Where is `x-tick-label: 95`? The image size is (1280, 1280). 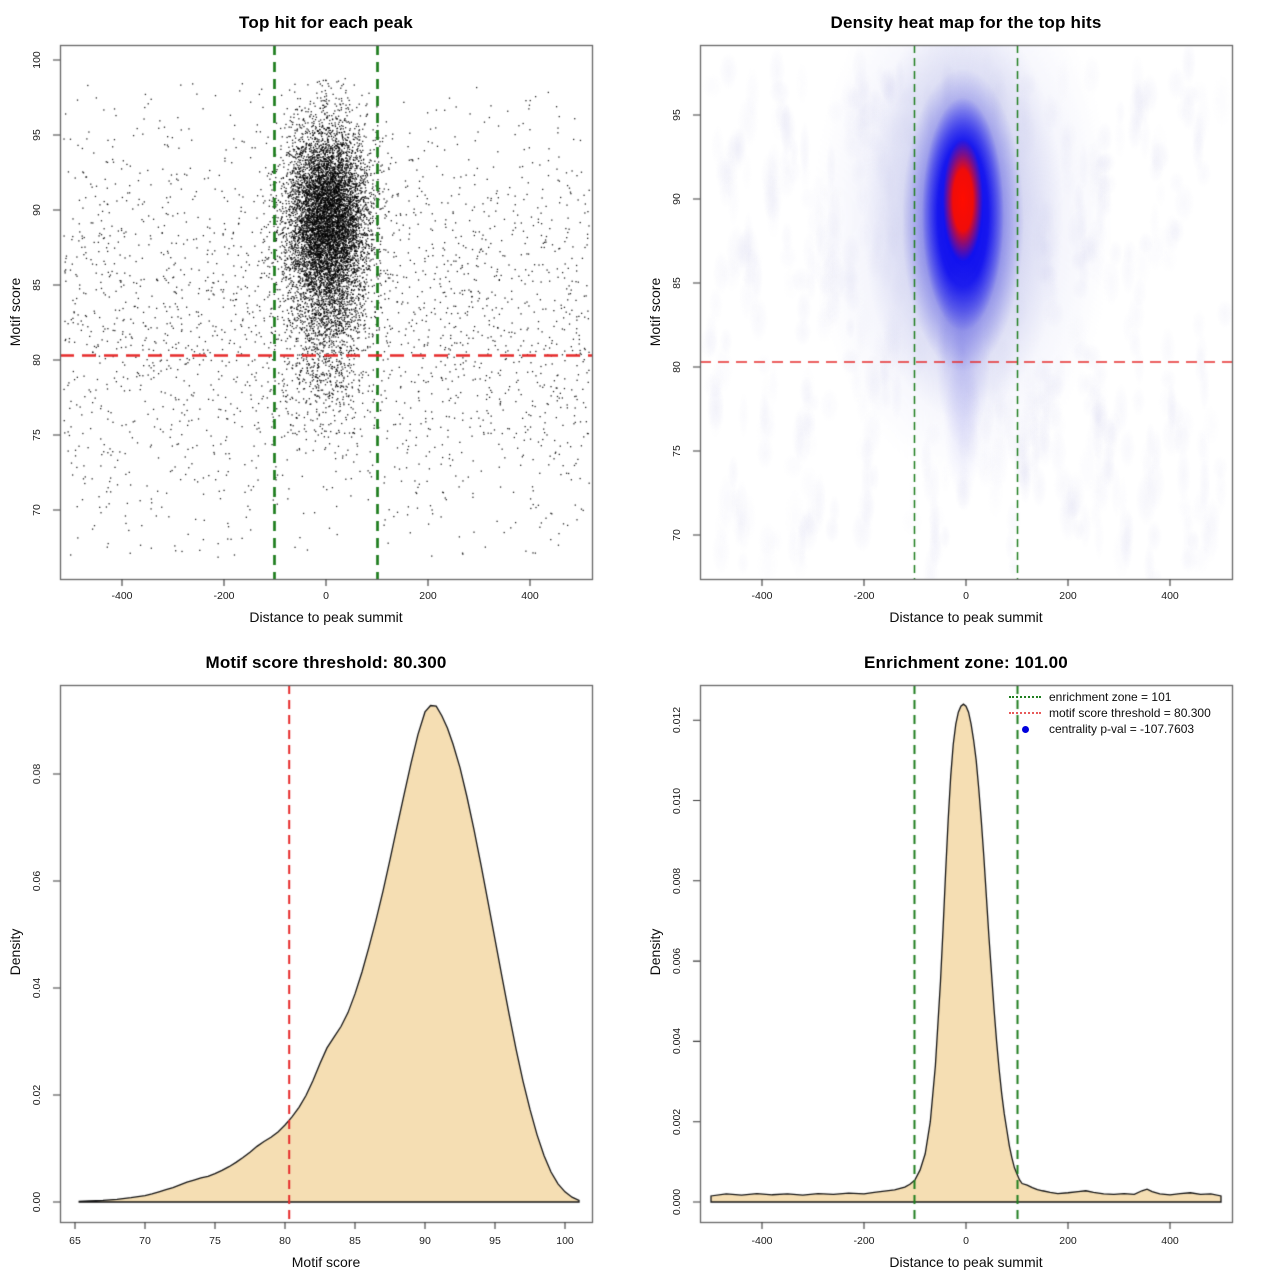
x-tick-label: 95 is located at coordinates (495, 1241).